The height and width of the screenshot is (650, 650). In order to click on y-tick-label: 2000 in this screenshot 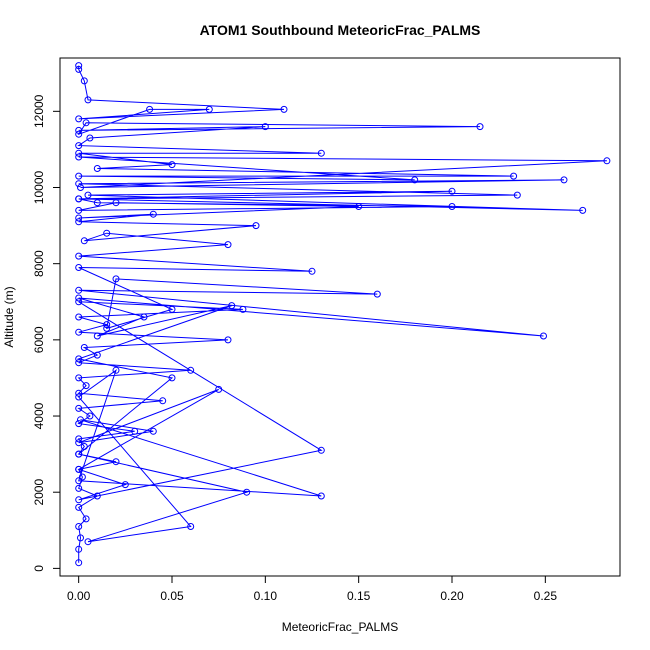, I will do `click(39, 492)`.